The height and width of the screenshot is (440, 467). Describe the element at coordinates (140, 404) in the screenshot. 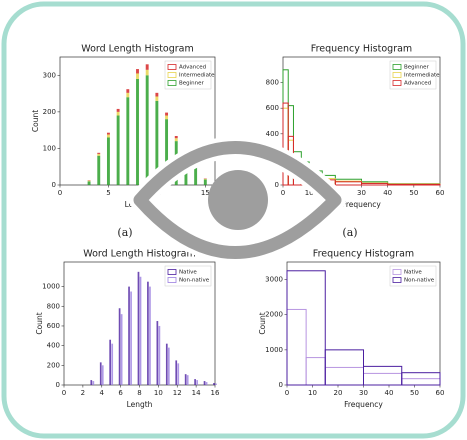

I see `x-axis-label: Length` at that location.